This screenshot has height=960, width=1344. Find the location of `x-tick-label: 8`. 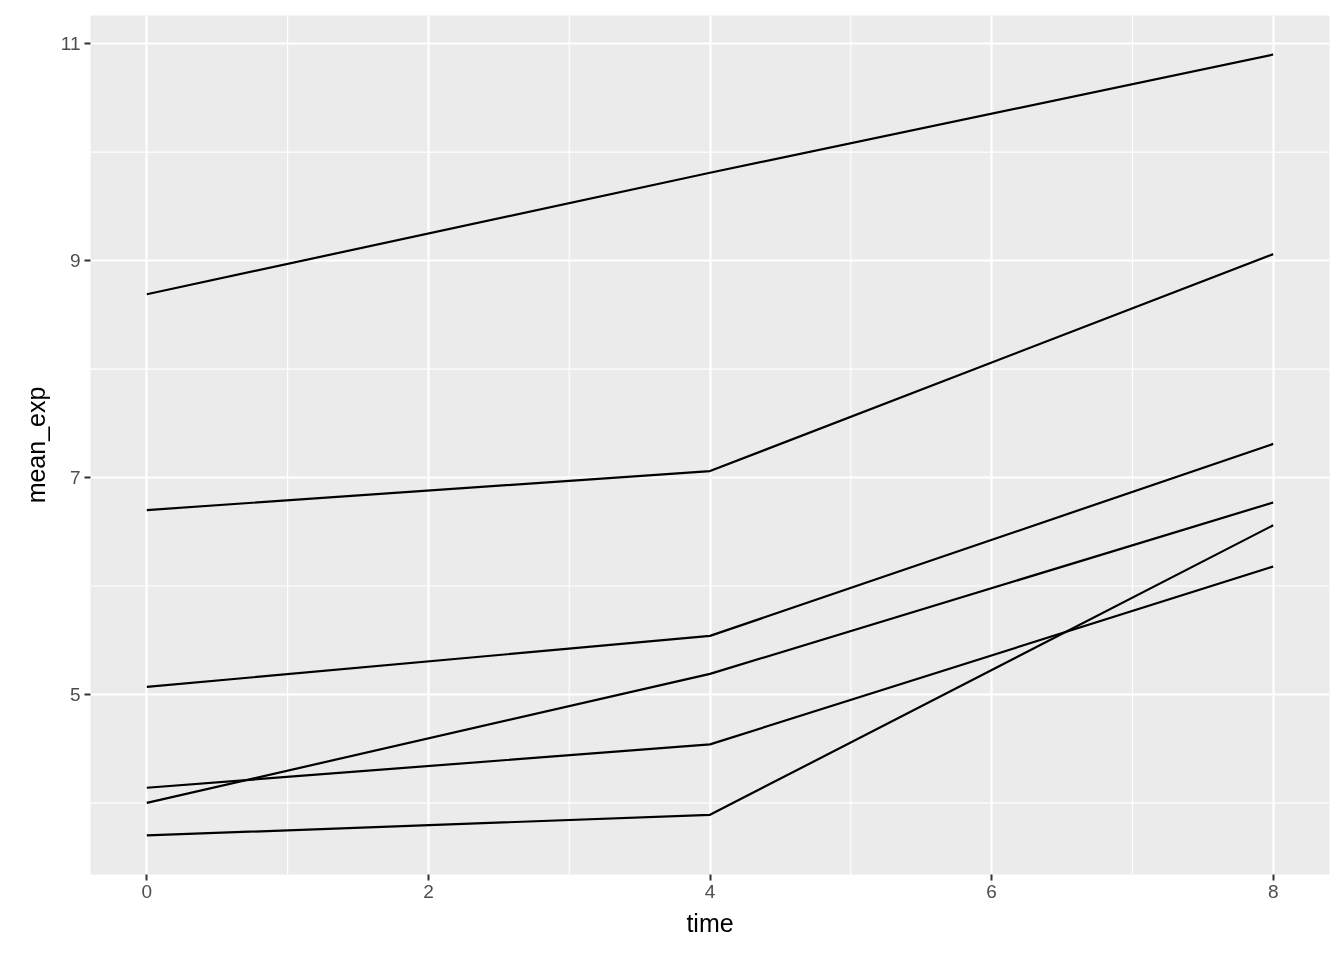

x-tick-label: 8 is located at coordinates (1273, 891).